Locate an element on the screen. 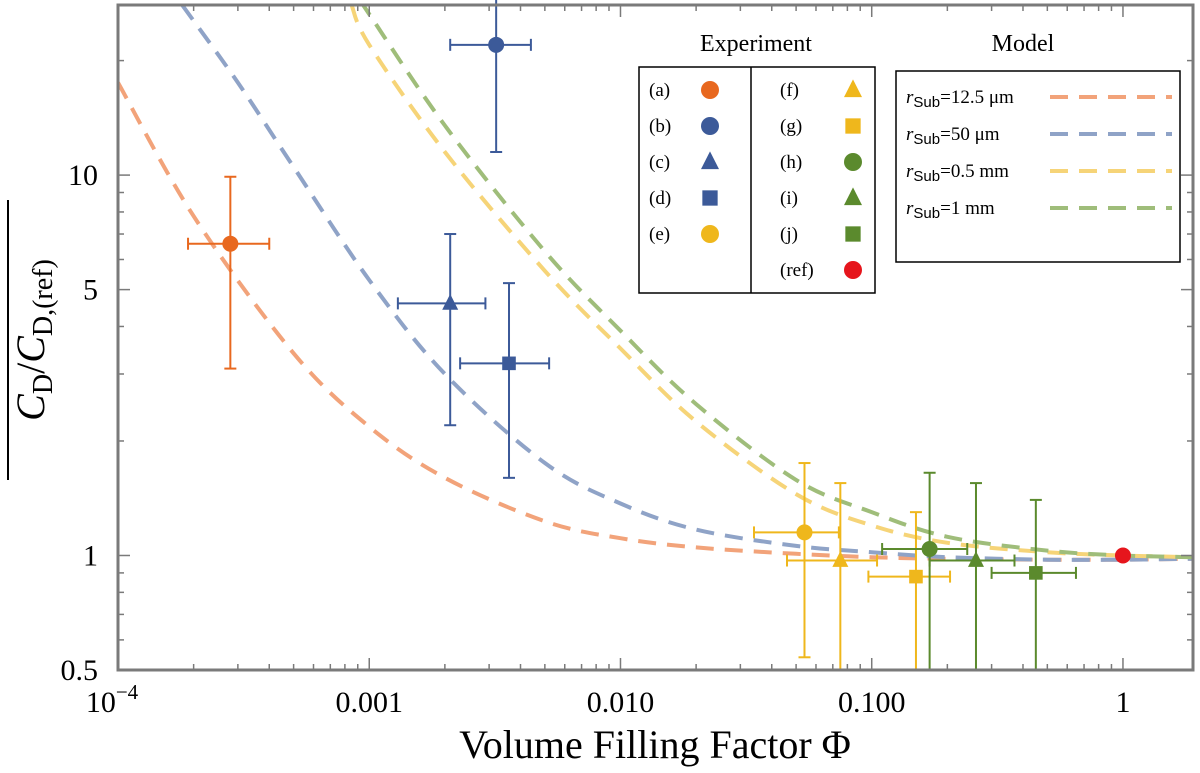 The height and width of the screenshot is (773, 1200). y-axis-title: CD/CD,(ref) is located at coordinates (33, 340).